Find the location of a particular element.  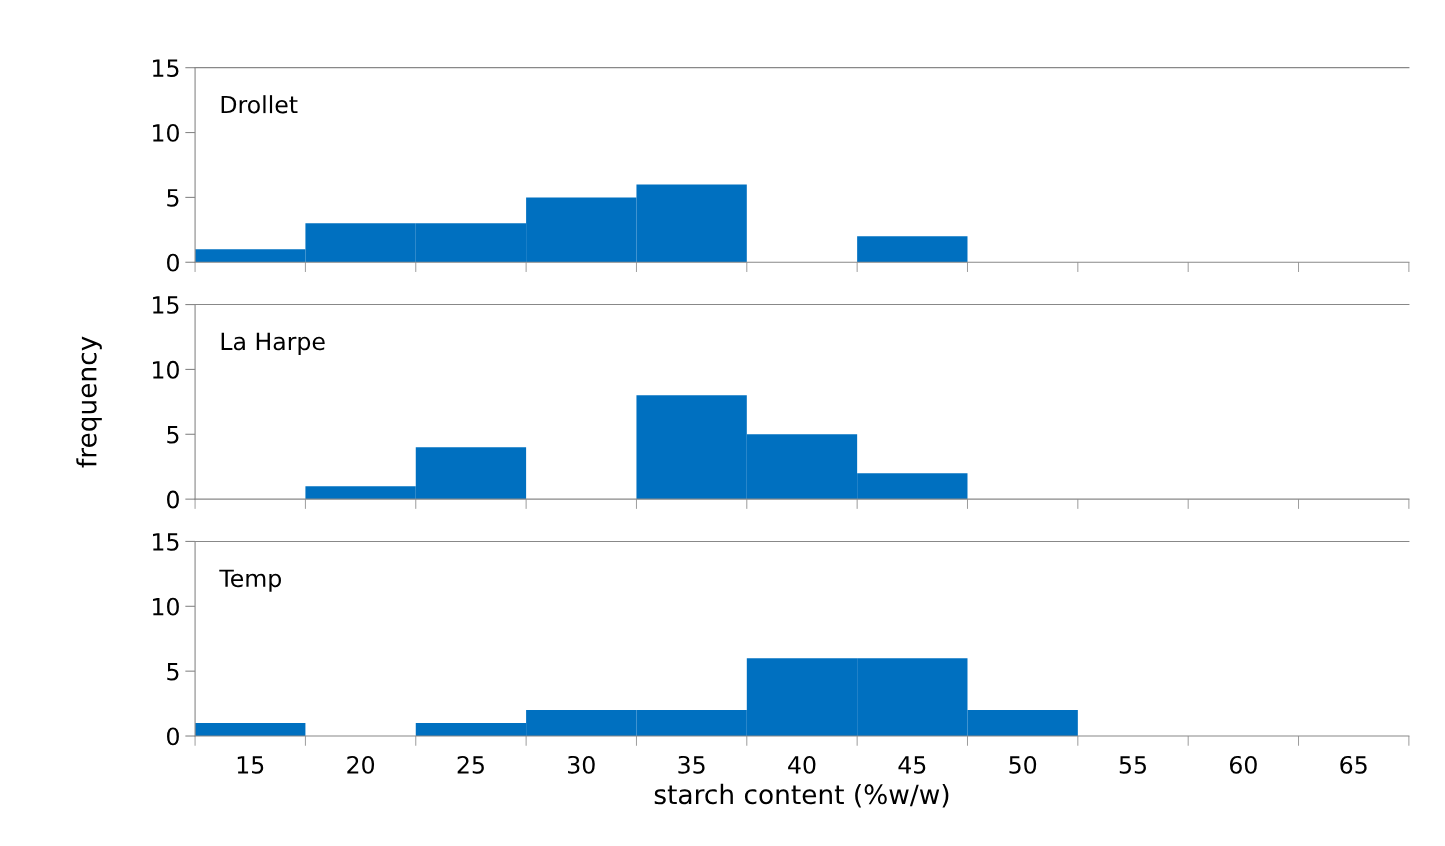

annotation: Drollet is located at coordinates (259, 104).